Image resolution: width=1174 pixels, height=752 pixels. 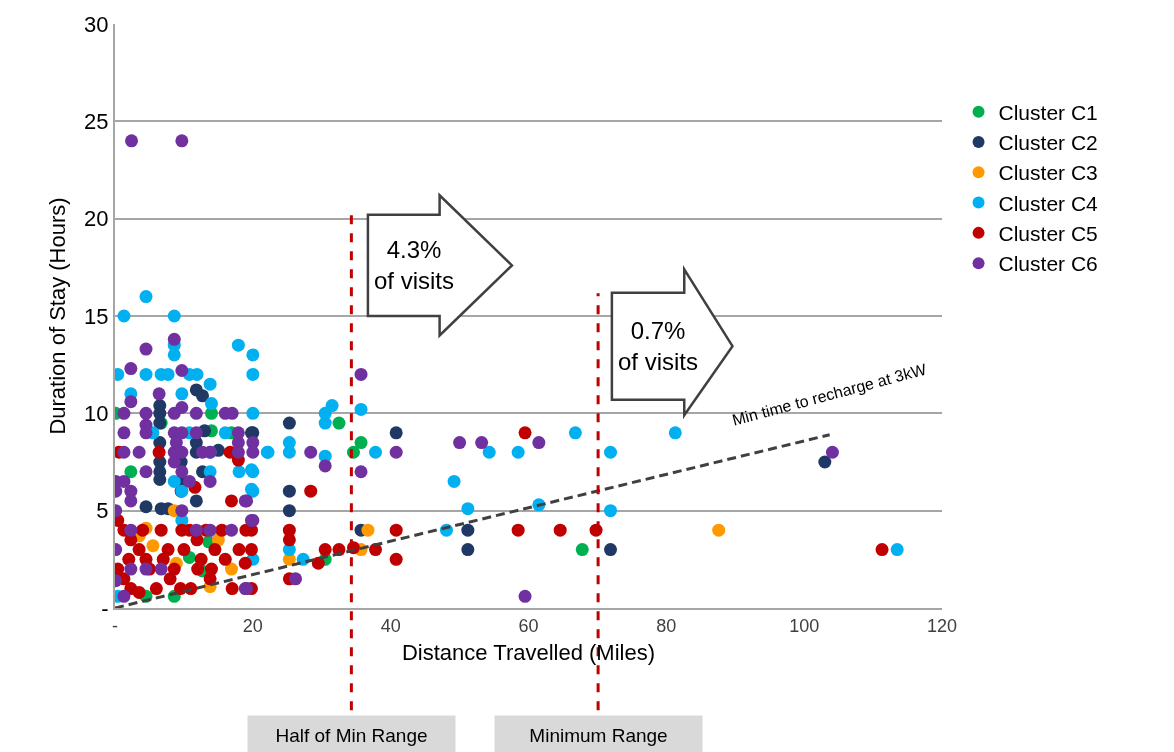 I want to click on ref-line-label: Minimum Range, so click(x=598, y=735).